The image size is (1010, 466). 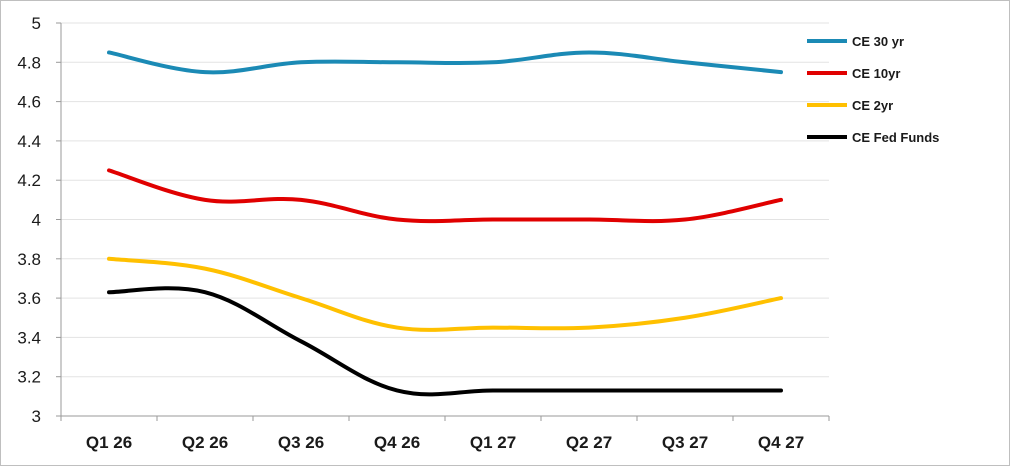 What do you see at coordinates (301, 442) in the screenshot?
I see `x-tick-label: Q3 26` at bounding box center [301, 442].